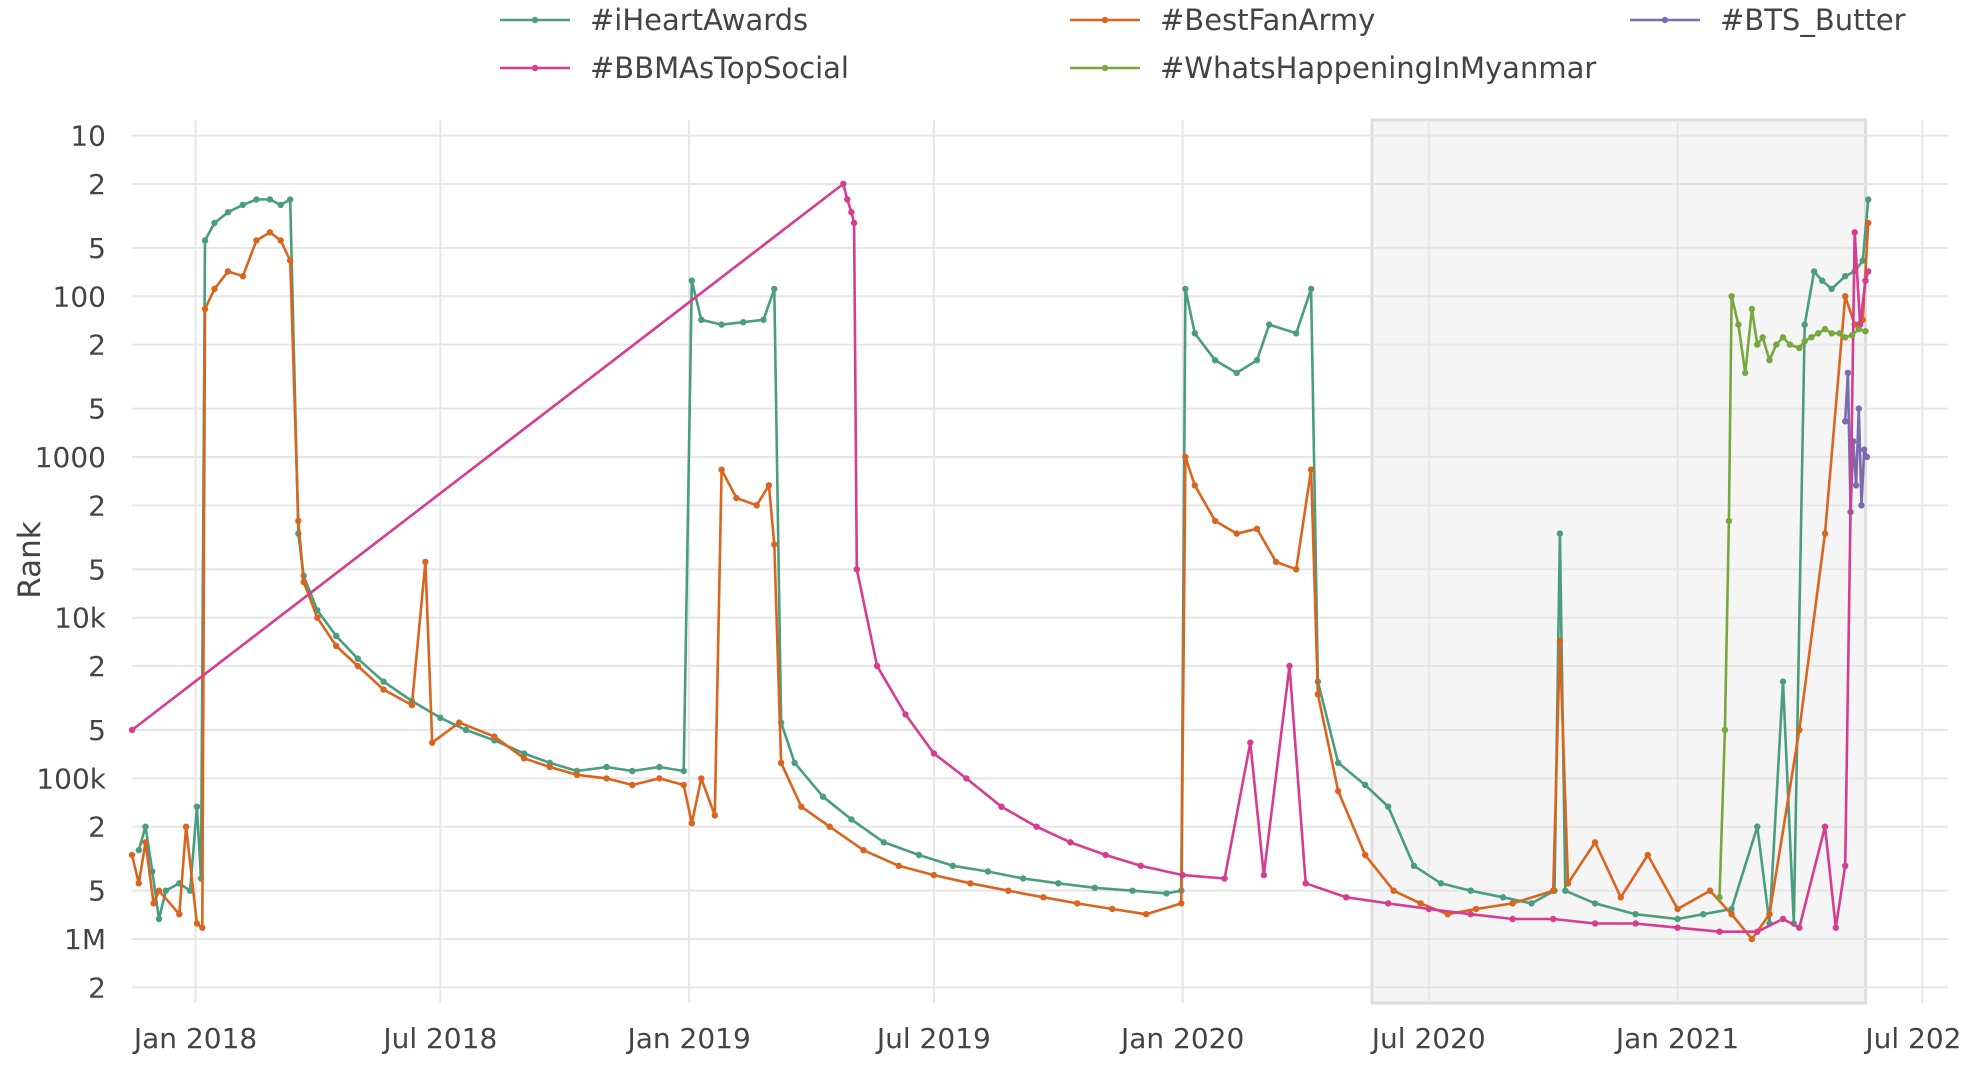  What do you see at coordinates (1181, 1038) in the screenshot?
I see `x-tick-label: Jan 2020` at bounding box center [1181, 1038].